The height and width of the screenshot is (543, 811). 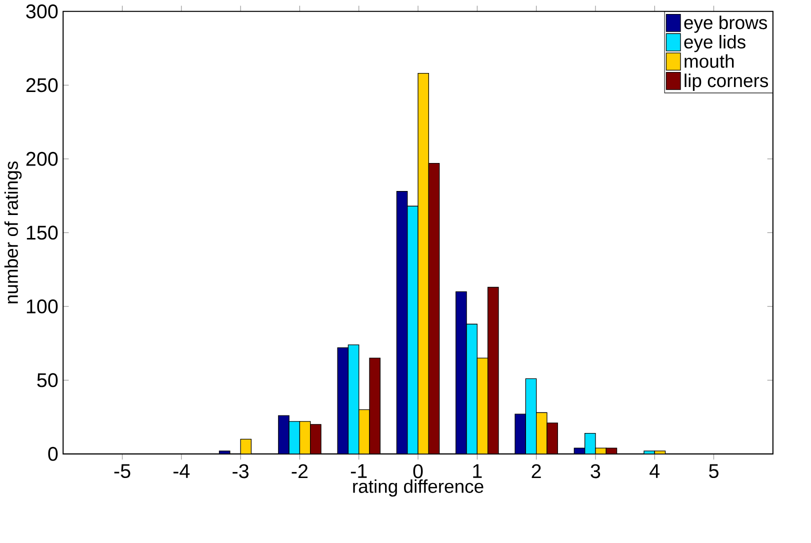 What do you see at coordinates (240, 471) in the screenshot?
I see `x-tick-label: -3` at bounding box center [240, 471].